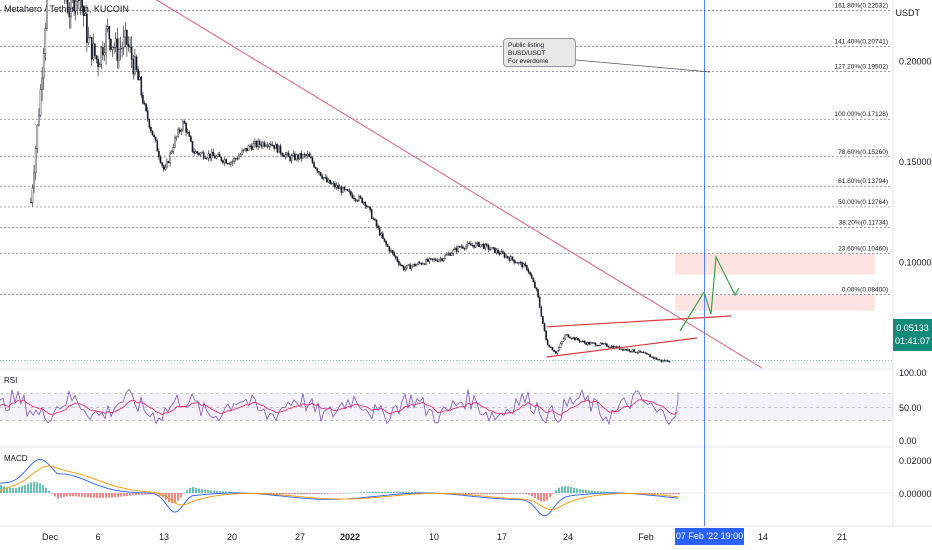  I want to click on fib-label: 78.60%(0.15260), so click(863, 152).